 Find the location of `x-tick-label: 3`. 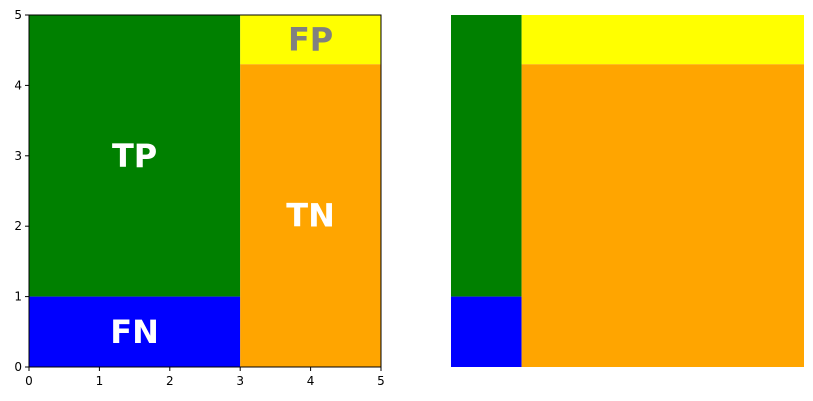

x-tick-label: 3 is located at coordinates (240, 381).